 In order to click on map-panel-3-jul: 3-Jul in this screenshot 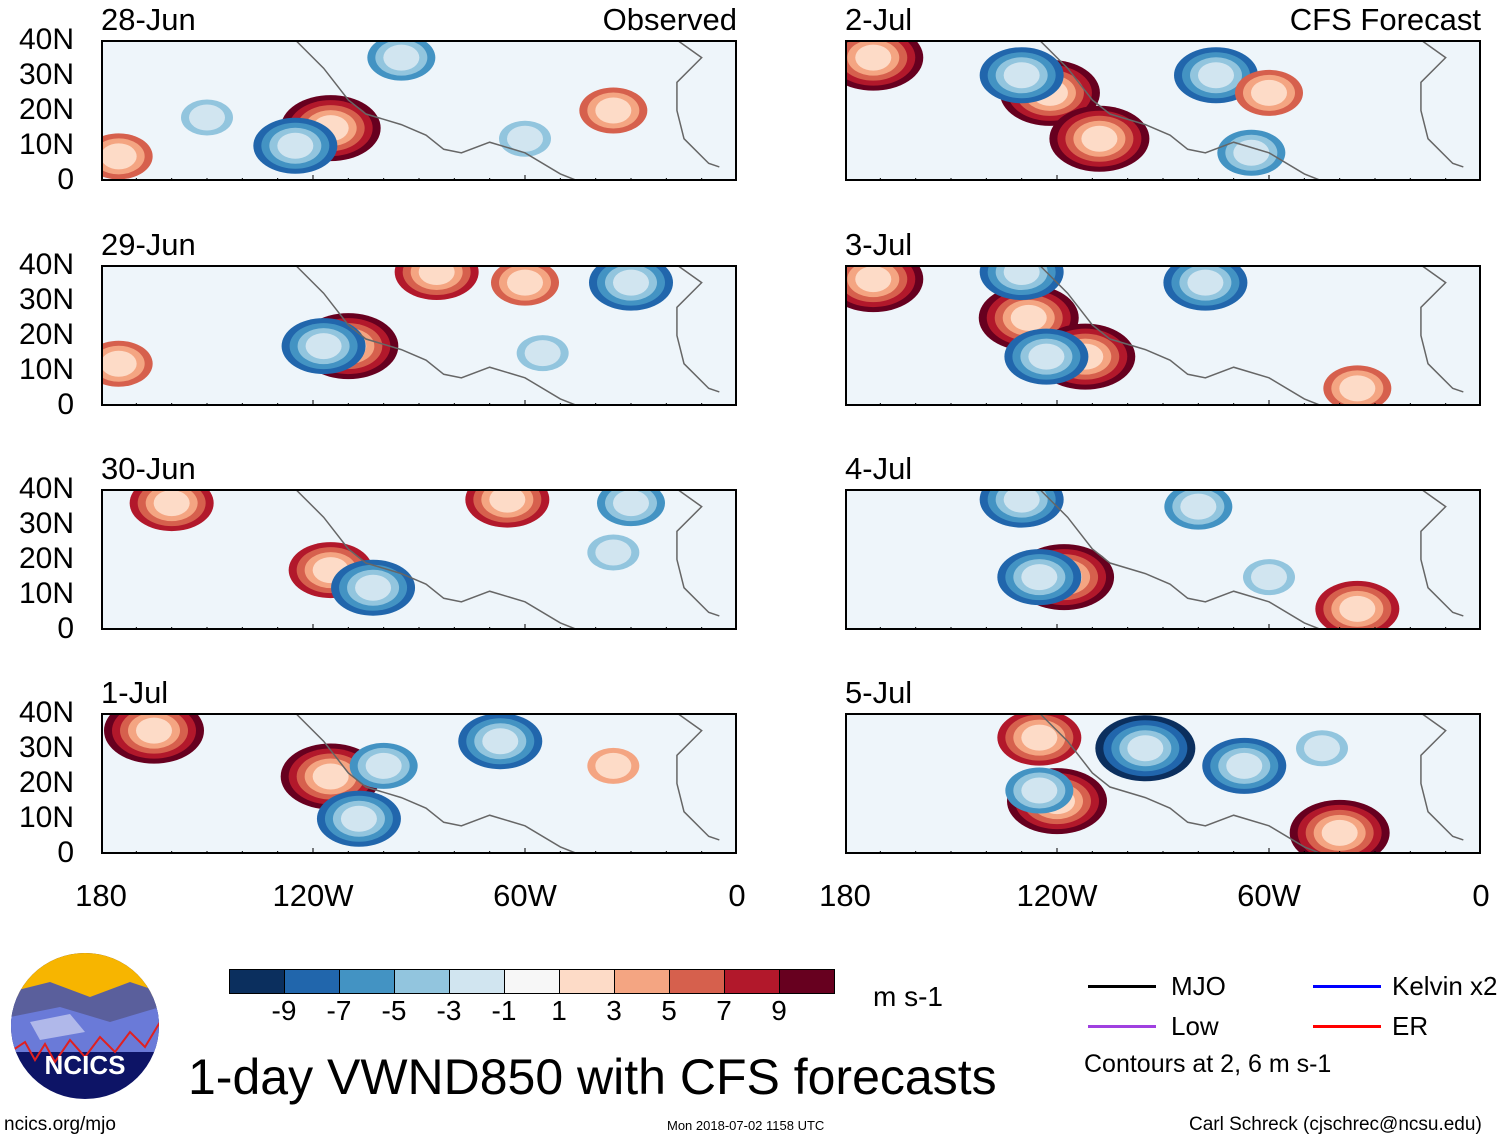, I will do `click(1163, 316)`.